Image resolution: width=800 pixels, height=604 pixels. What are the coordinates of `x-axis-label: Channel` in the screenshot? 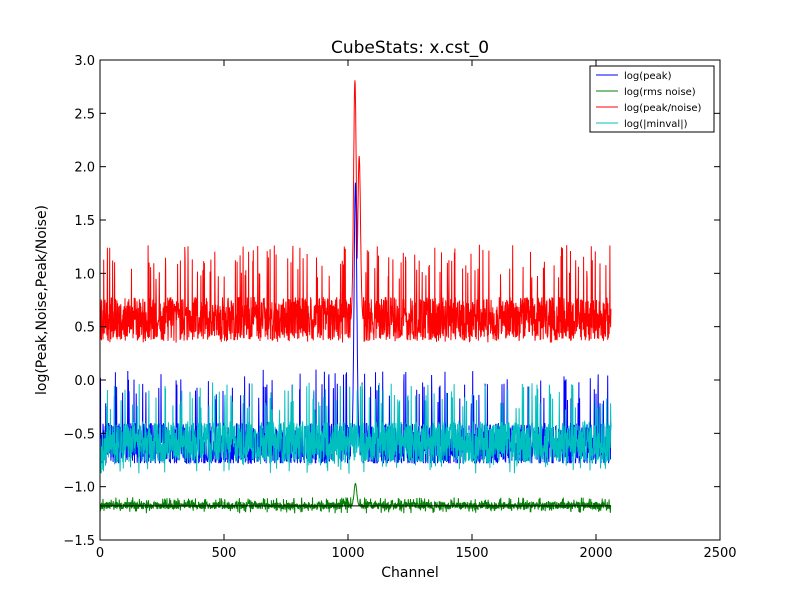 It's located at (409, 573).